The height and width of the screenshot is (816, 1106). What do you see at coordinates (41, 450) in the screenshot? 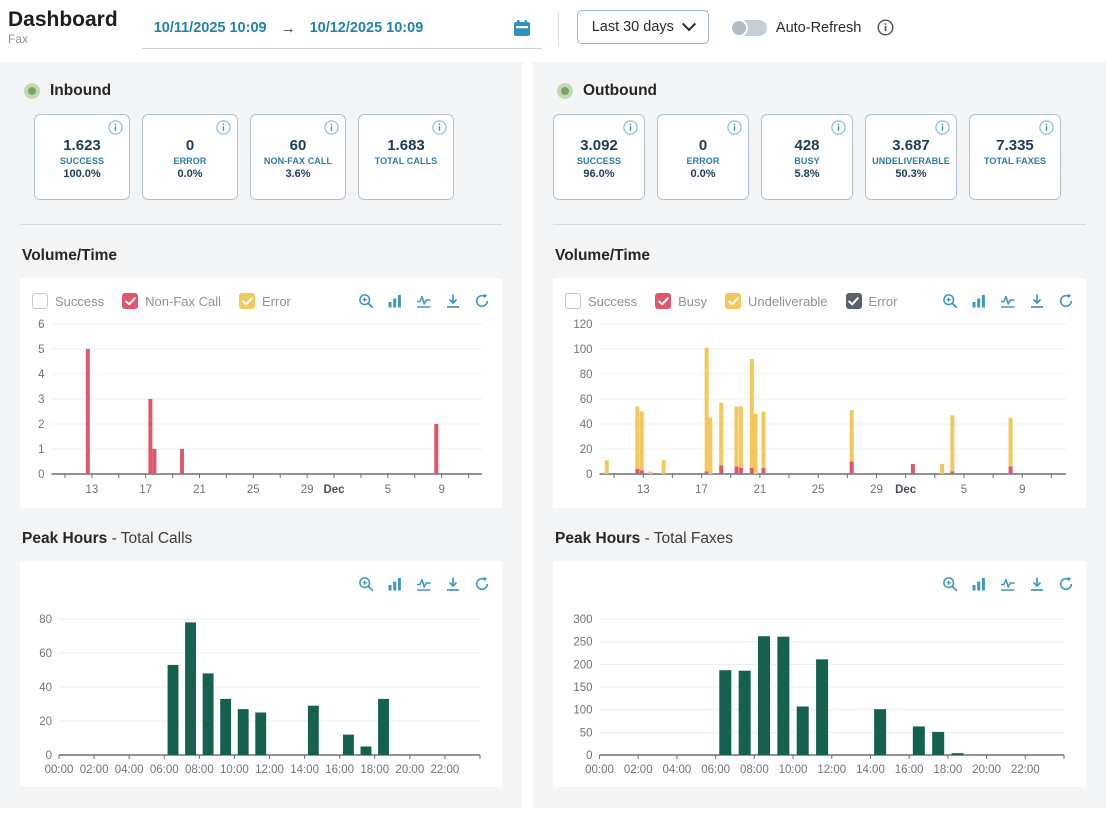
I see `svg-text: 1` at bounding box center [41, 450].